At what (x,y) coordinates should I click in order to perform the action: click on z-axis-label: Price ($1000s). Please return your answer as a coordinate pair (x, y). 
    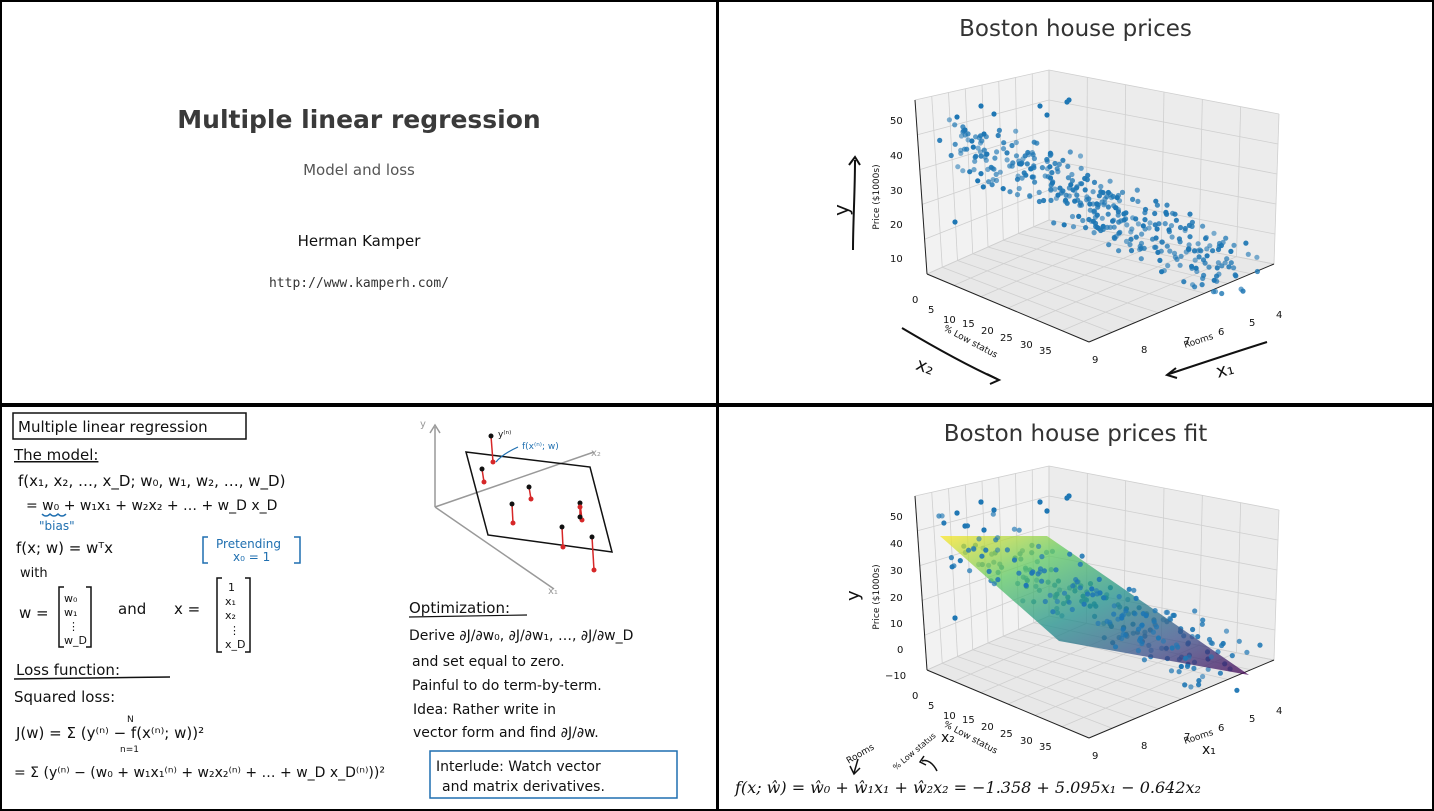
    Looking at the image, I should click on (877, 196).